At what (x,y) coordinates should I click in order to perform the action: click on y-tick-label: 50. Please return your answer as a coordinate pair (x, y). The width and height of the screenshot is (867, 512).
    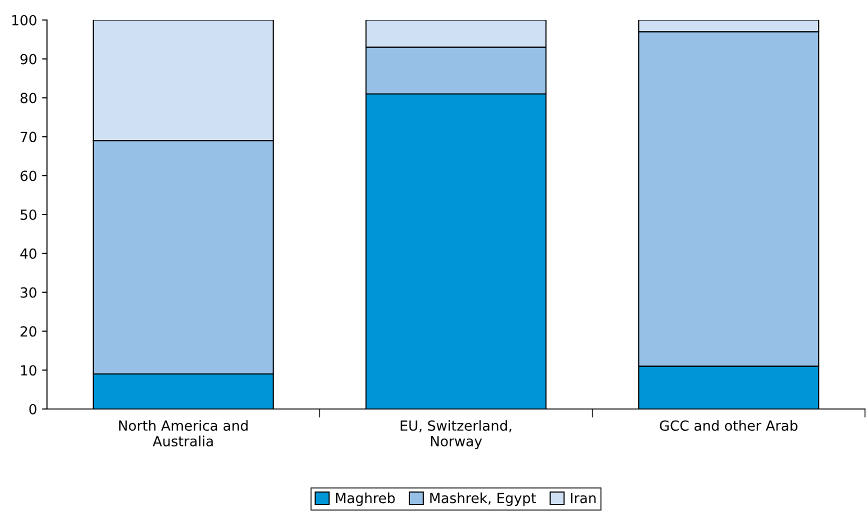
    Looking at the image, I should click on (28, 214).